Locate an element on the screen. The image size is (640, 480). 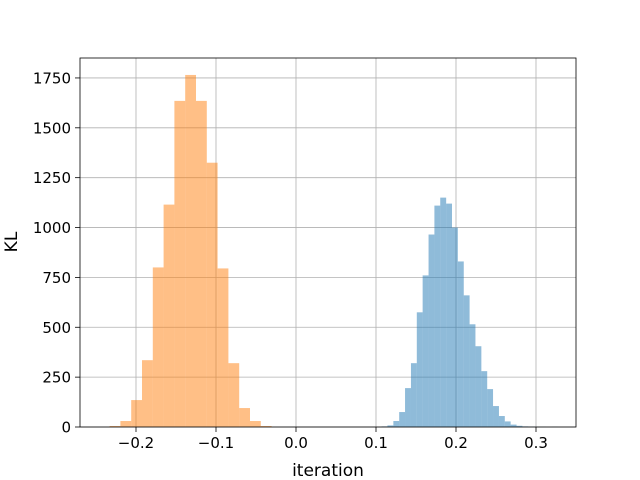
y-tick-label: 500 is located at coordinates (56, 328).